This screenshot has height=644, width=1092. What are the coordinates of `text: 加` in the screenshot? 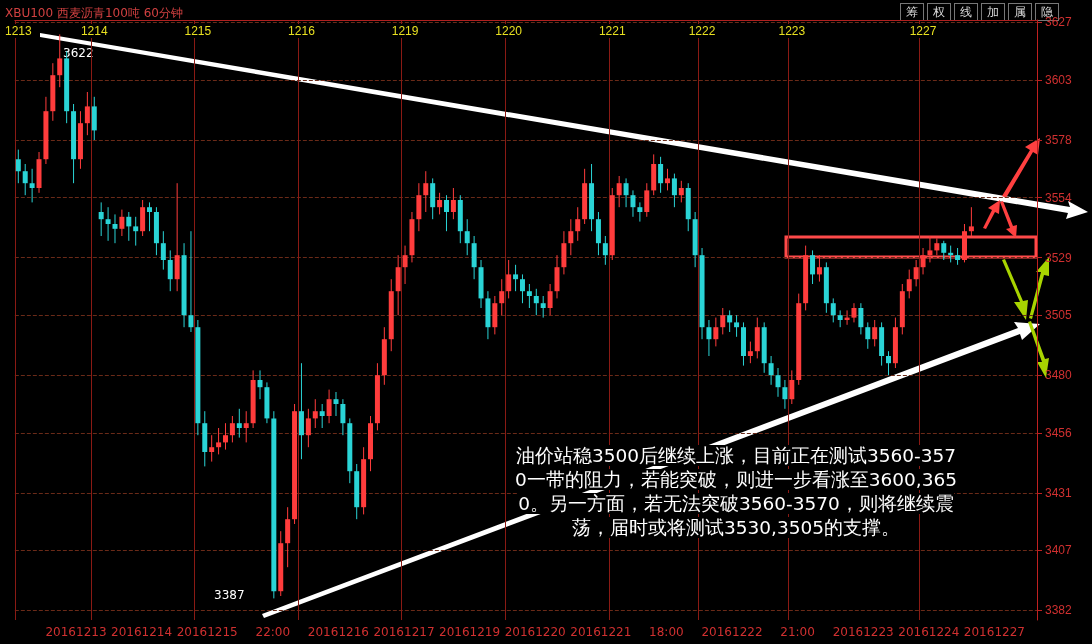 It's located at (993, 12).